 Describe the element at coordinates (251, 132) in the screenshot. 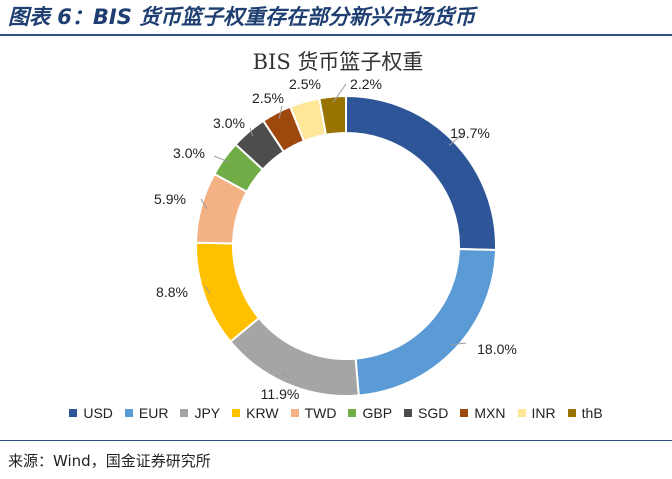

I see `leader-line-sgd` at that location.